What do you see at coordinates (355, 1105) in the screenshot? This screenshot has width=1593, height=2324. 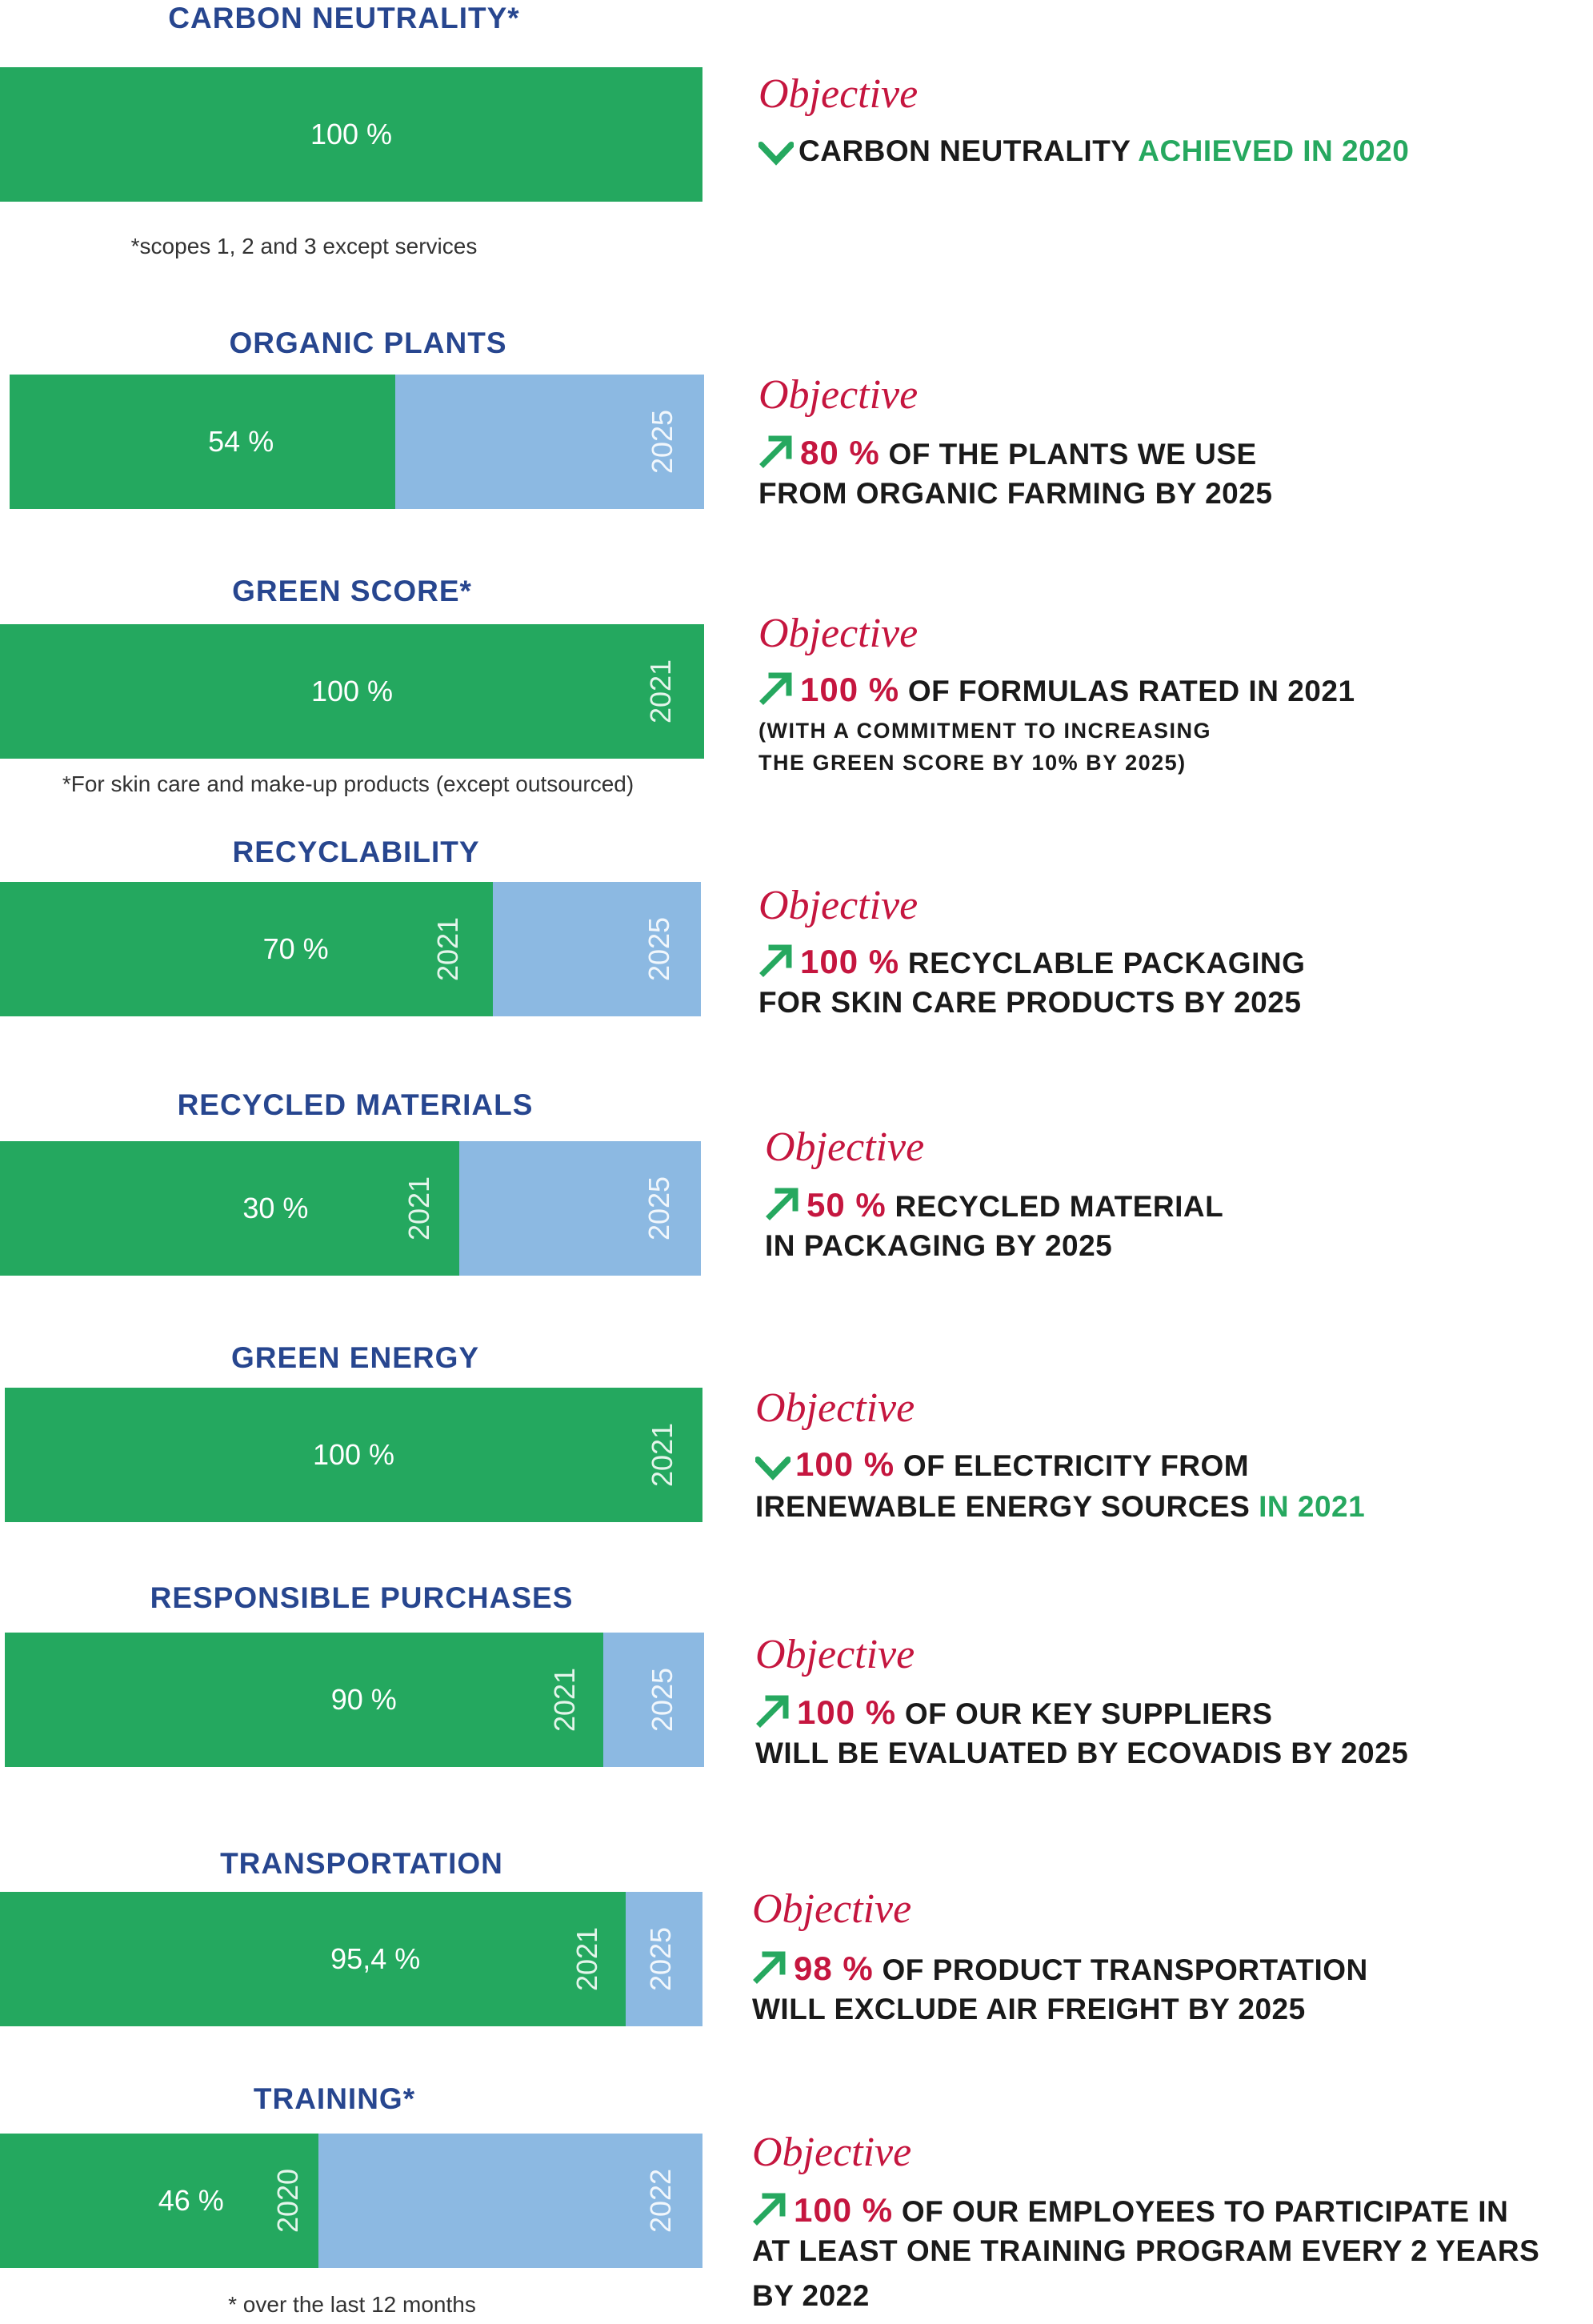 I see `kpi-title: RECYCLED MATERIALS` at bounding box center [355, 1105].